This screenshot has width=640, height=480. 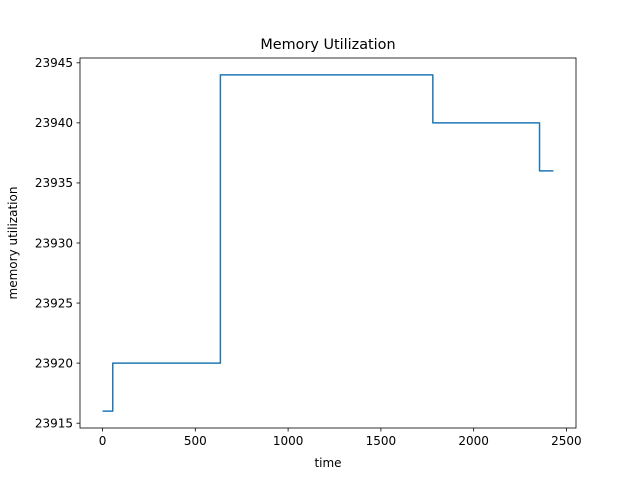 What do you see at coordinates (54, 183) in the screenshot?
I see `y-tick-label: 23935` at bounding box center [54, 183].